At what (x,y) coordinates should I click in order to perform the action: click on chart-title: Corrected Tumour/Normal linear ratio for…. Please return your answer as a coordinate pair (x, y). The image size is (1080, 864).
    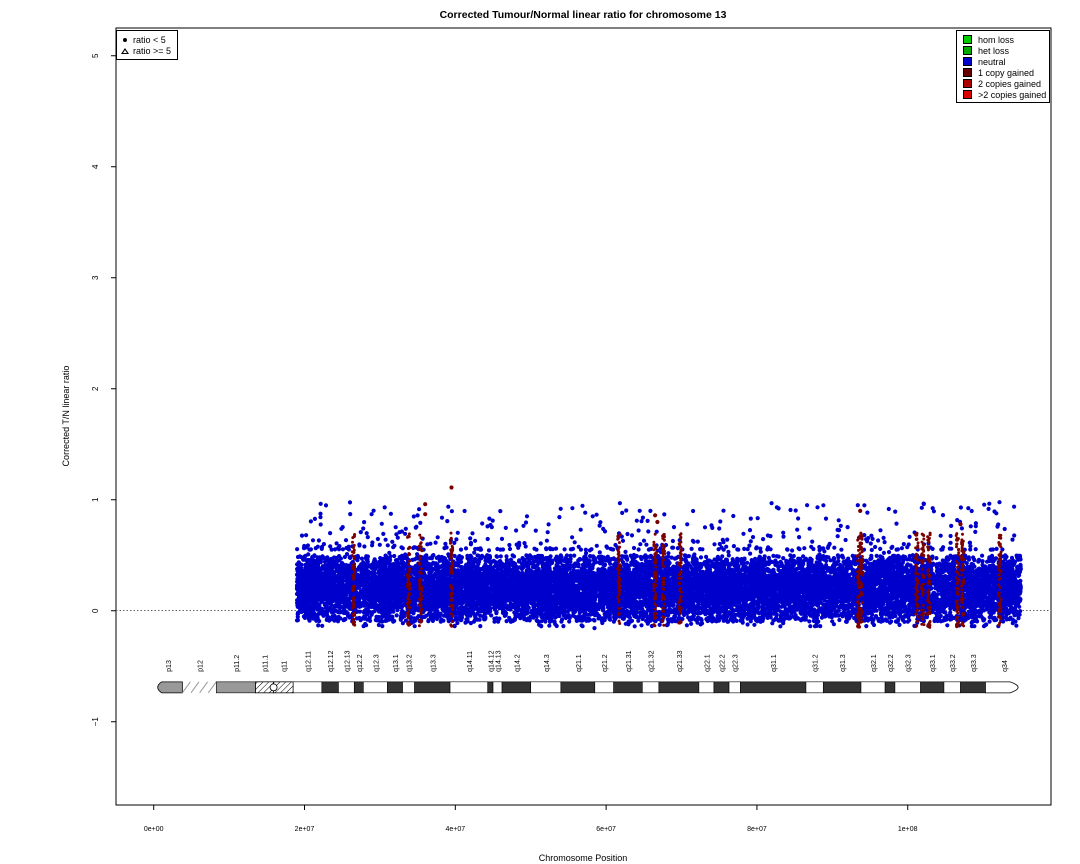
    Looking at the image, I should click on (583, 15).